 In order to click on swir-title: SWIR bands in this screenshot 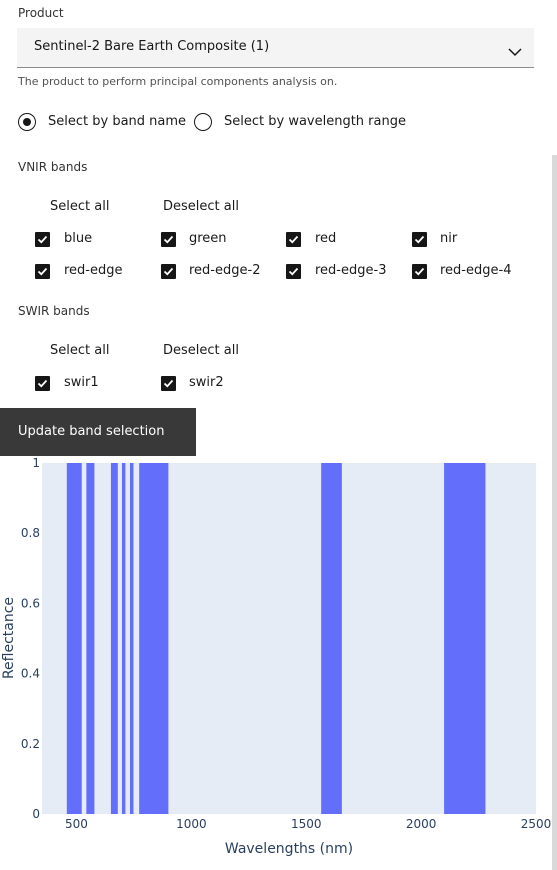, I will do `click(54, 311)`.